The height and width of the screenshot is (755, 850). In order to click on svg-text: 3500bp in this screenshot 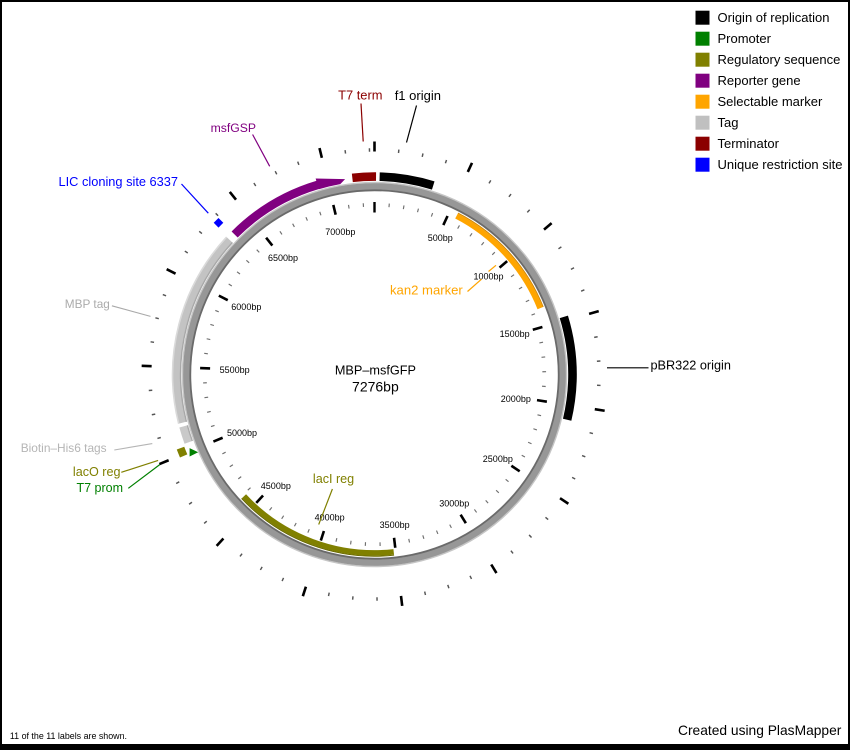, I will do `click(395, 525)`.